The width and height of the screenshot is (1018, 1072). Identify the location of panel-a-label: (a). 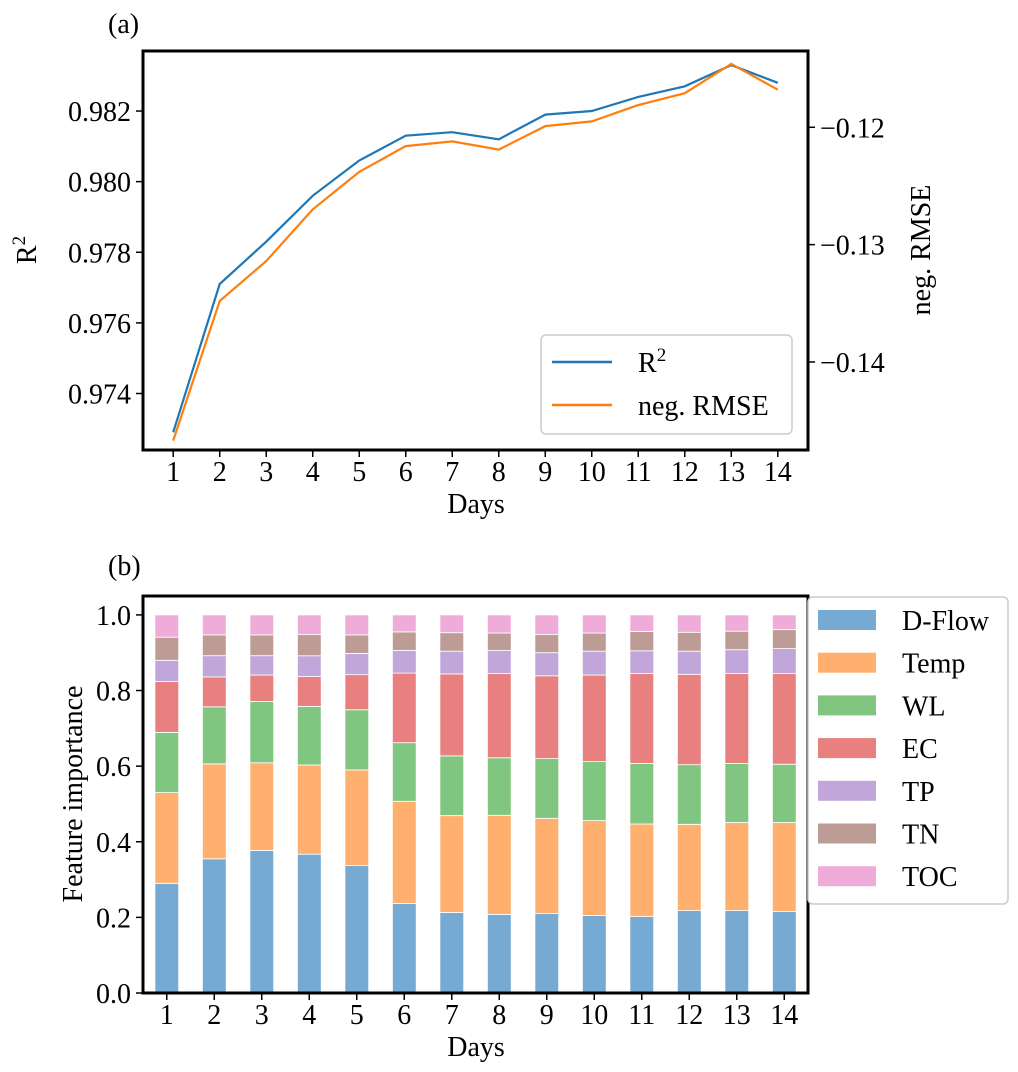
(123, 24).